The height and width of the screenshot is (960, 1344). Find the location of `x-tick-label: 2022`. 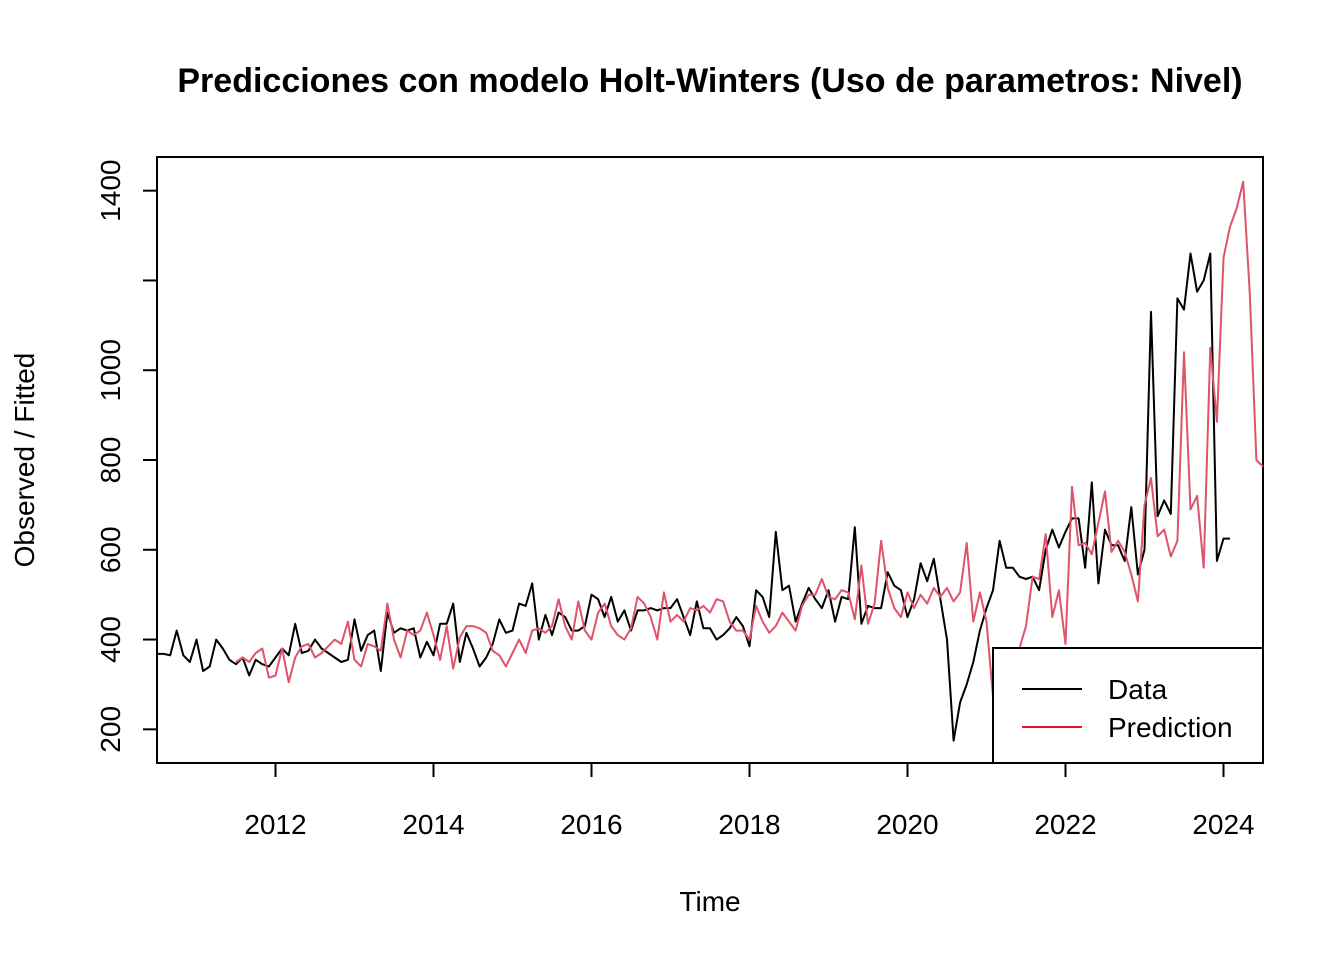

x-tick-label: 2022 is located at coordinates (1065, 824).